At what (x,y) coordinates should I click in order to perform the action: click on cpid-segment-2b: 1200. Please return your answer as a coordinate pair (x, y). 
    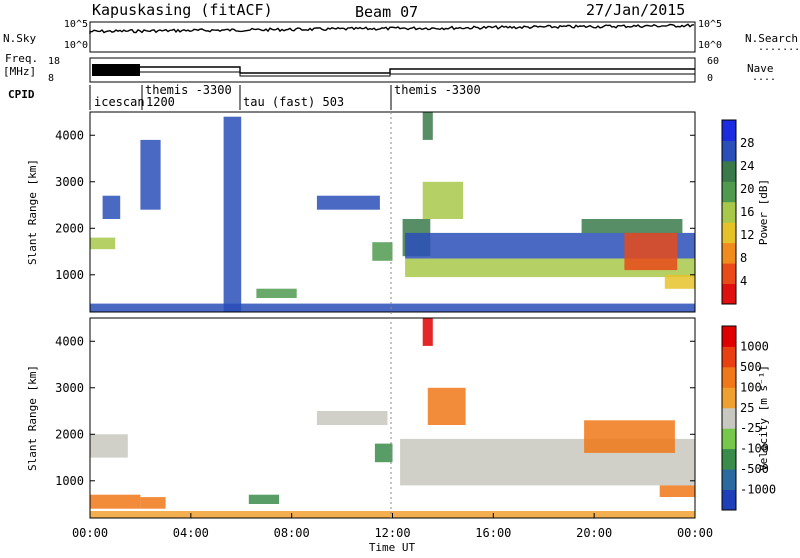
    Looking at the image, I should click on (160, 102).